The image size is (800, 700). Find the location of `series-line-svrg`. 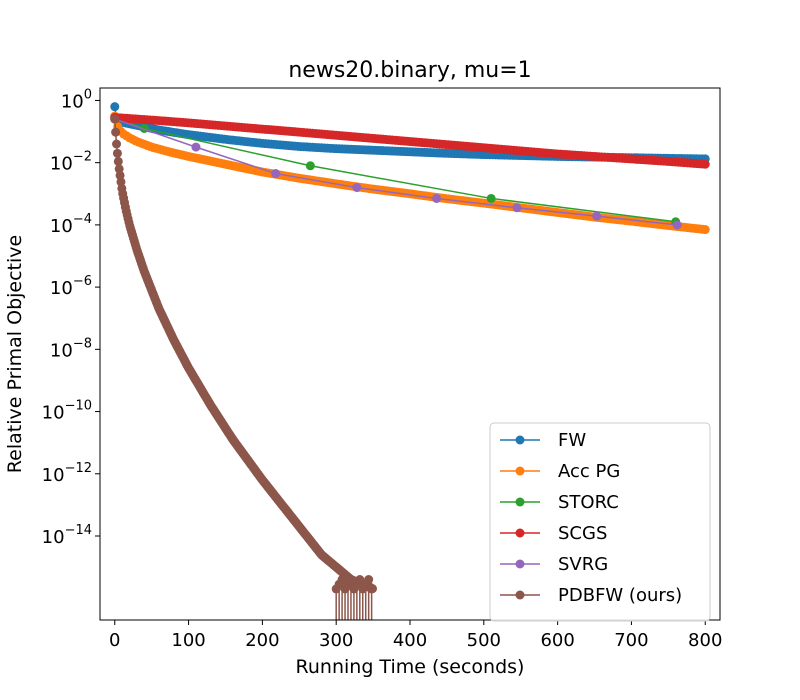

series-line-svrg is located at coordinates (396, 172).